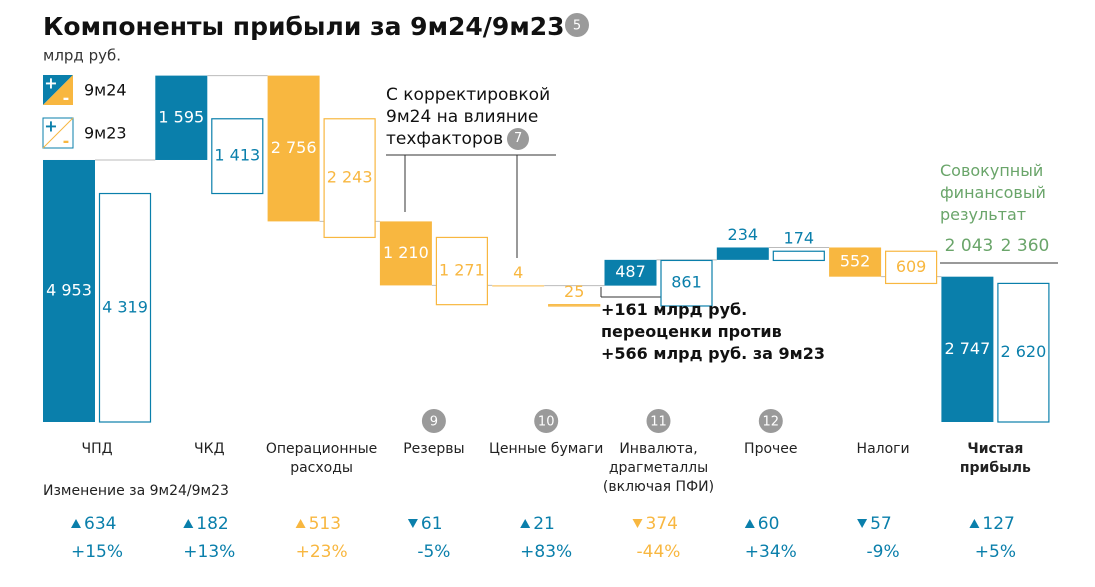 This screenshot has width=1095, height=587. Describe the element at coordinates (136, 491) in the screenshot. I see `change-caption: Изменение за 9м24/9м23` at that location.